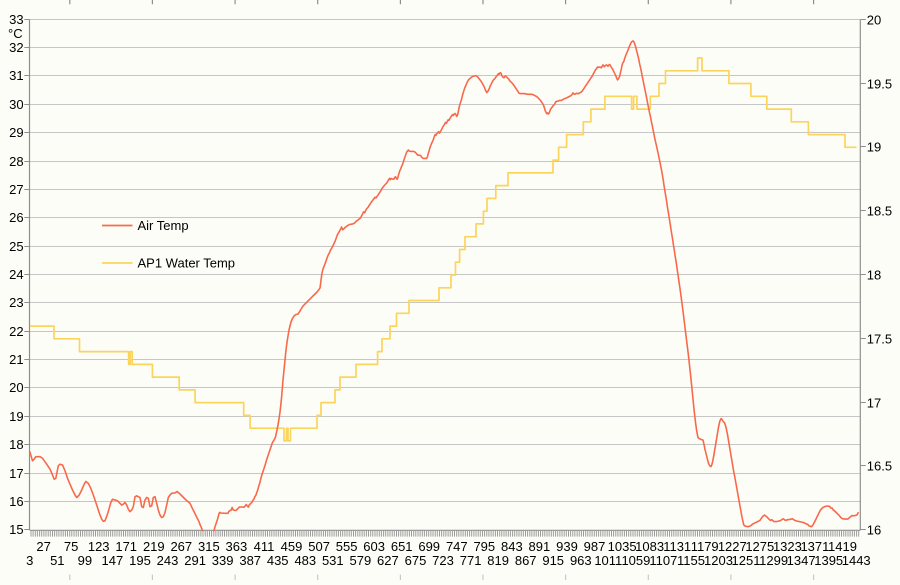 This screenshot has width=900, height=585. What do you see at coordinates (140, 560) in the screenshot?
I see `svg-text: 195` at bounding box center [140, 560].